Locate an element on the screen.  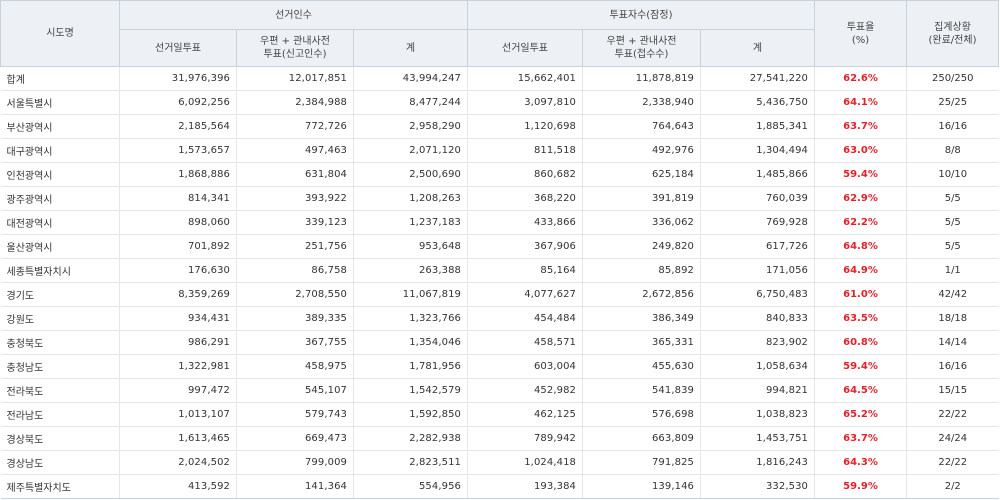
region-cell: 강원도 is located at coordinates (60, 318).